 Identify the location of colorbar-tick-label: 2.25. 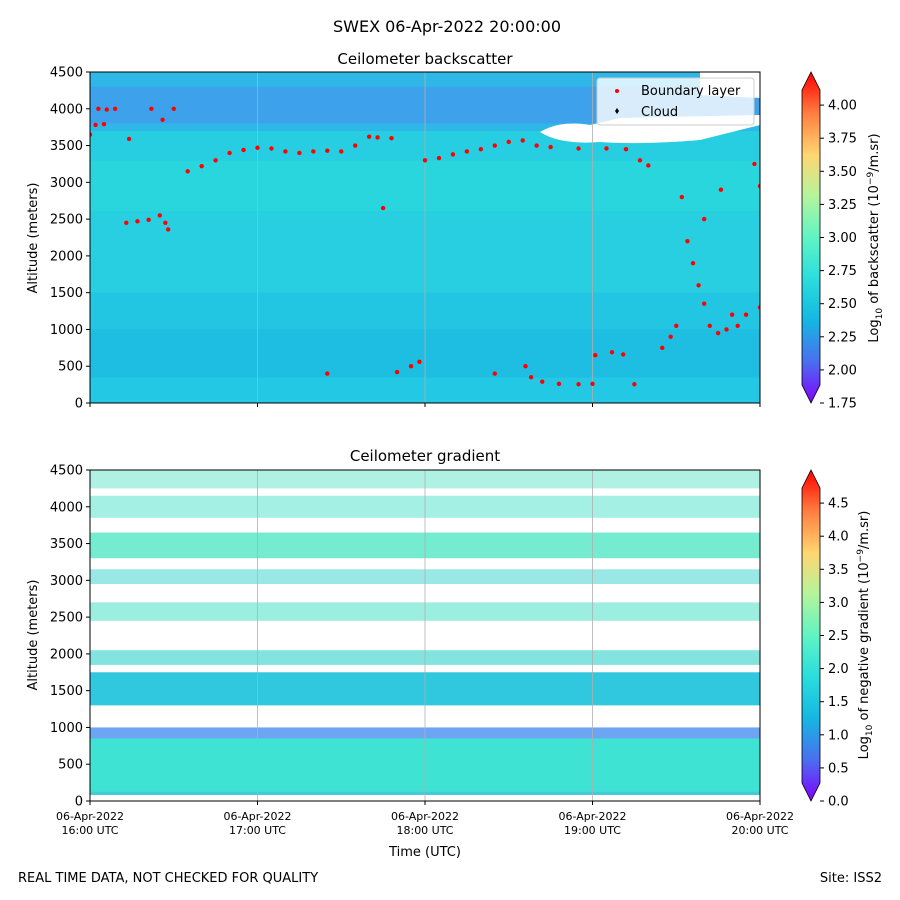
(842, 337).